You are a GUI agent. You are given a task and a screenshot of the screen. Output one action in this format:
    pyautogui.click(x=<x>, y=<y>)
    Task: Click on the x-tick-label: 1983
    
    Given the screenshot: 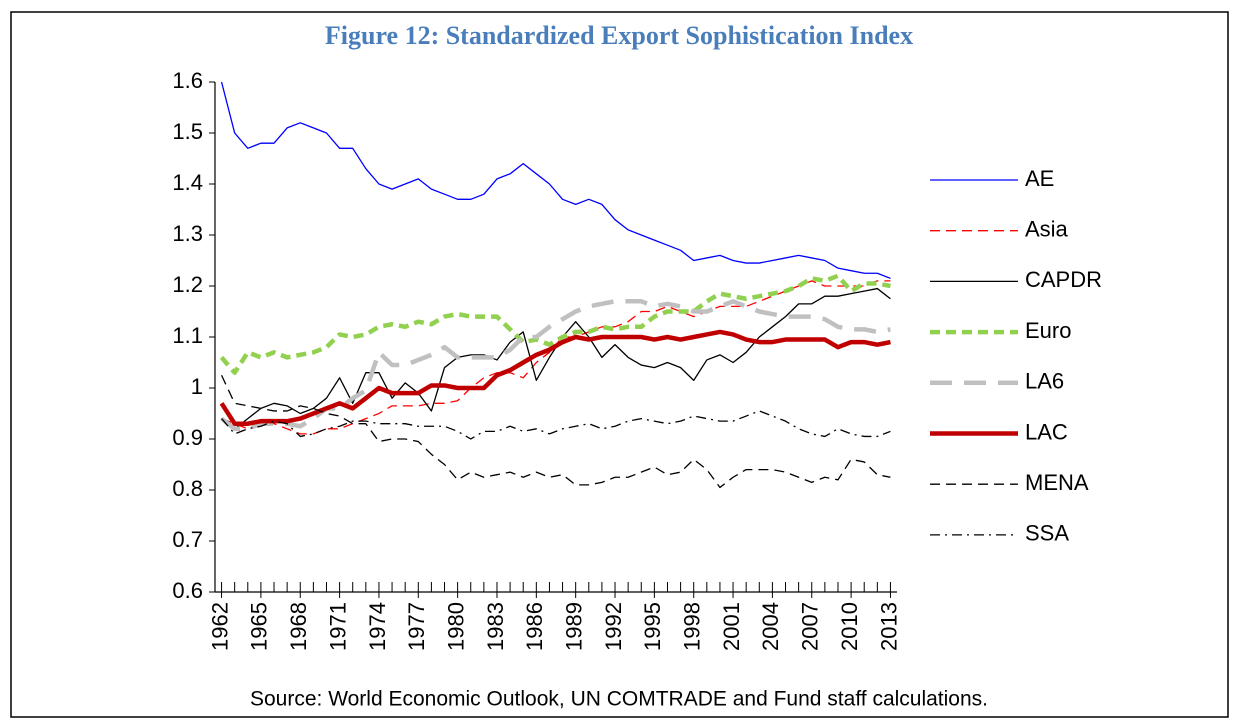 What is the action you would take?
    pyautogui.click(x=495, y=626)
    